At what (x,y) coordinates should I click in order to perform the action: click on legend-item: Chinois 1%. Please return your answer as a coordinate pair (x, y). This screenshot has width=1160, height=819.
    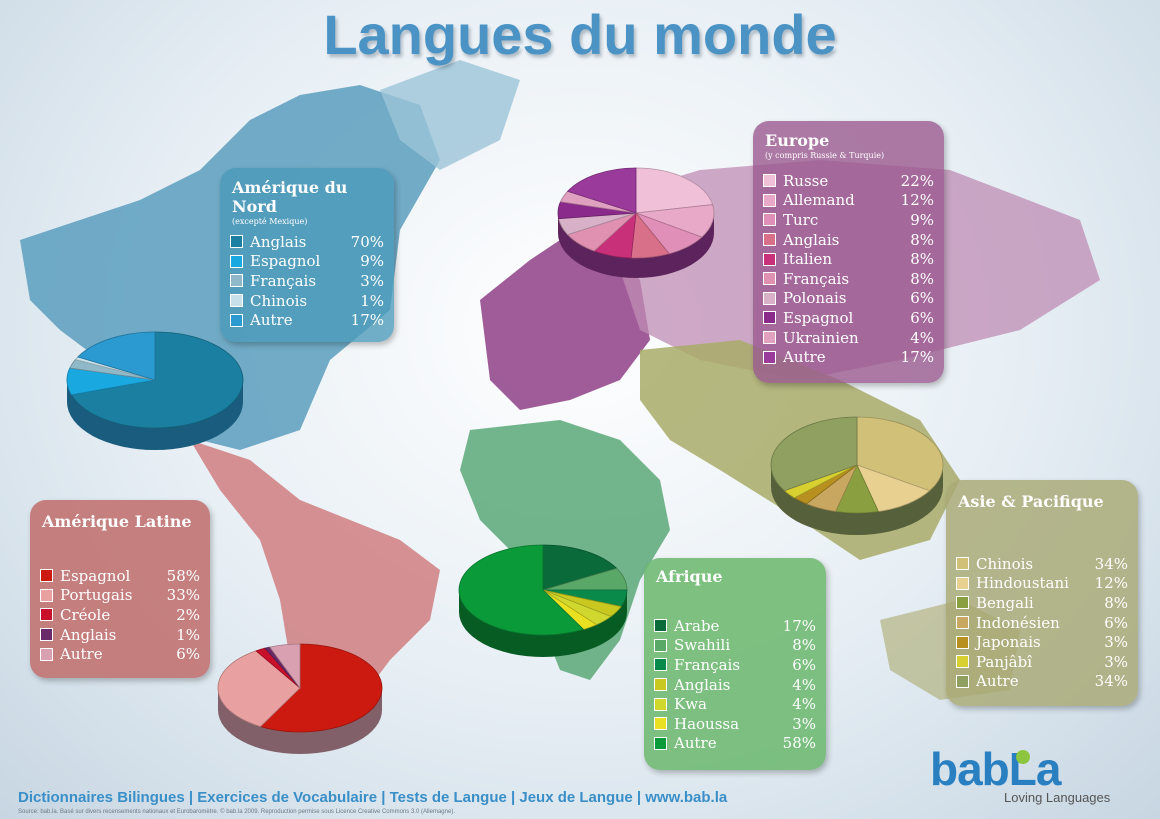
    Looking at the image, I should click on (307, 301).